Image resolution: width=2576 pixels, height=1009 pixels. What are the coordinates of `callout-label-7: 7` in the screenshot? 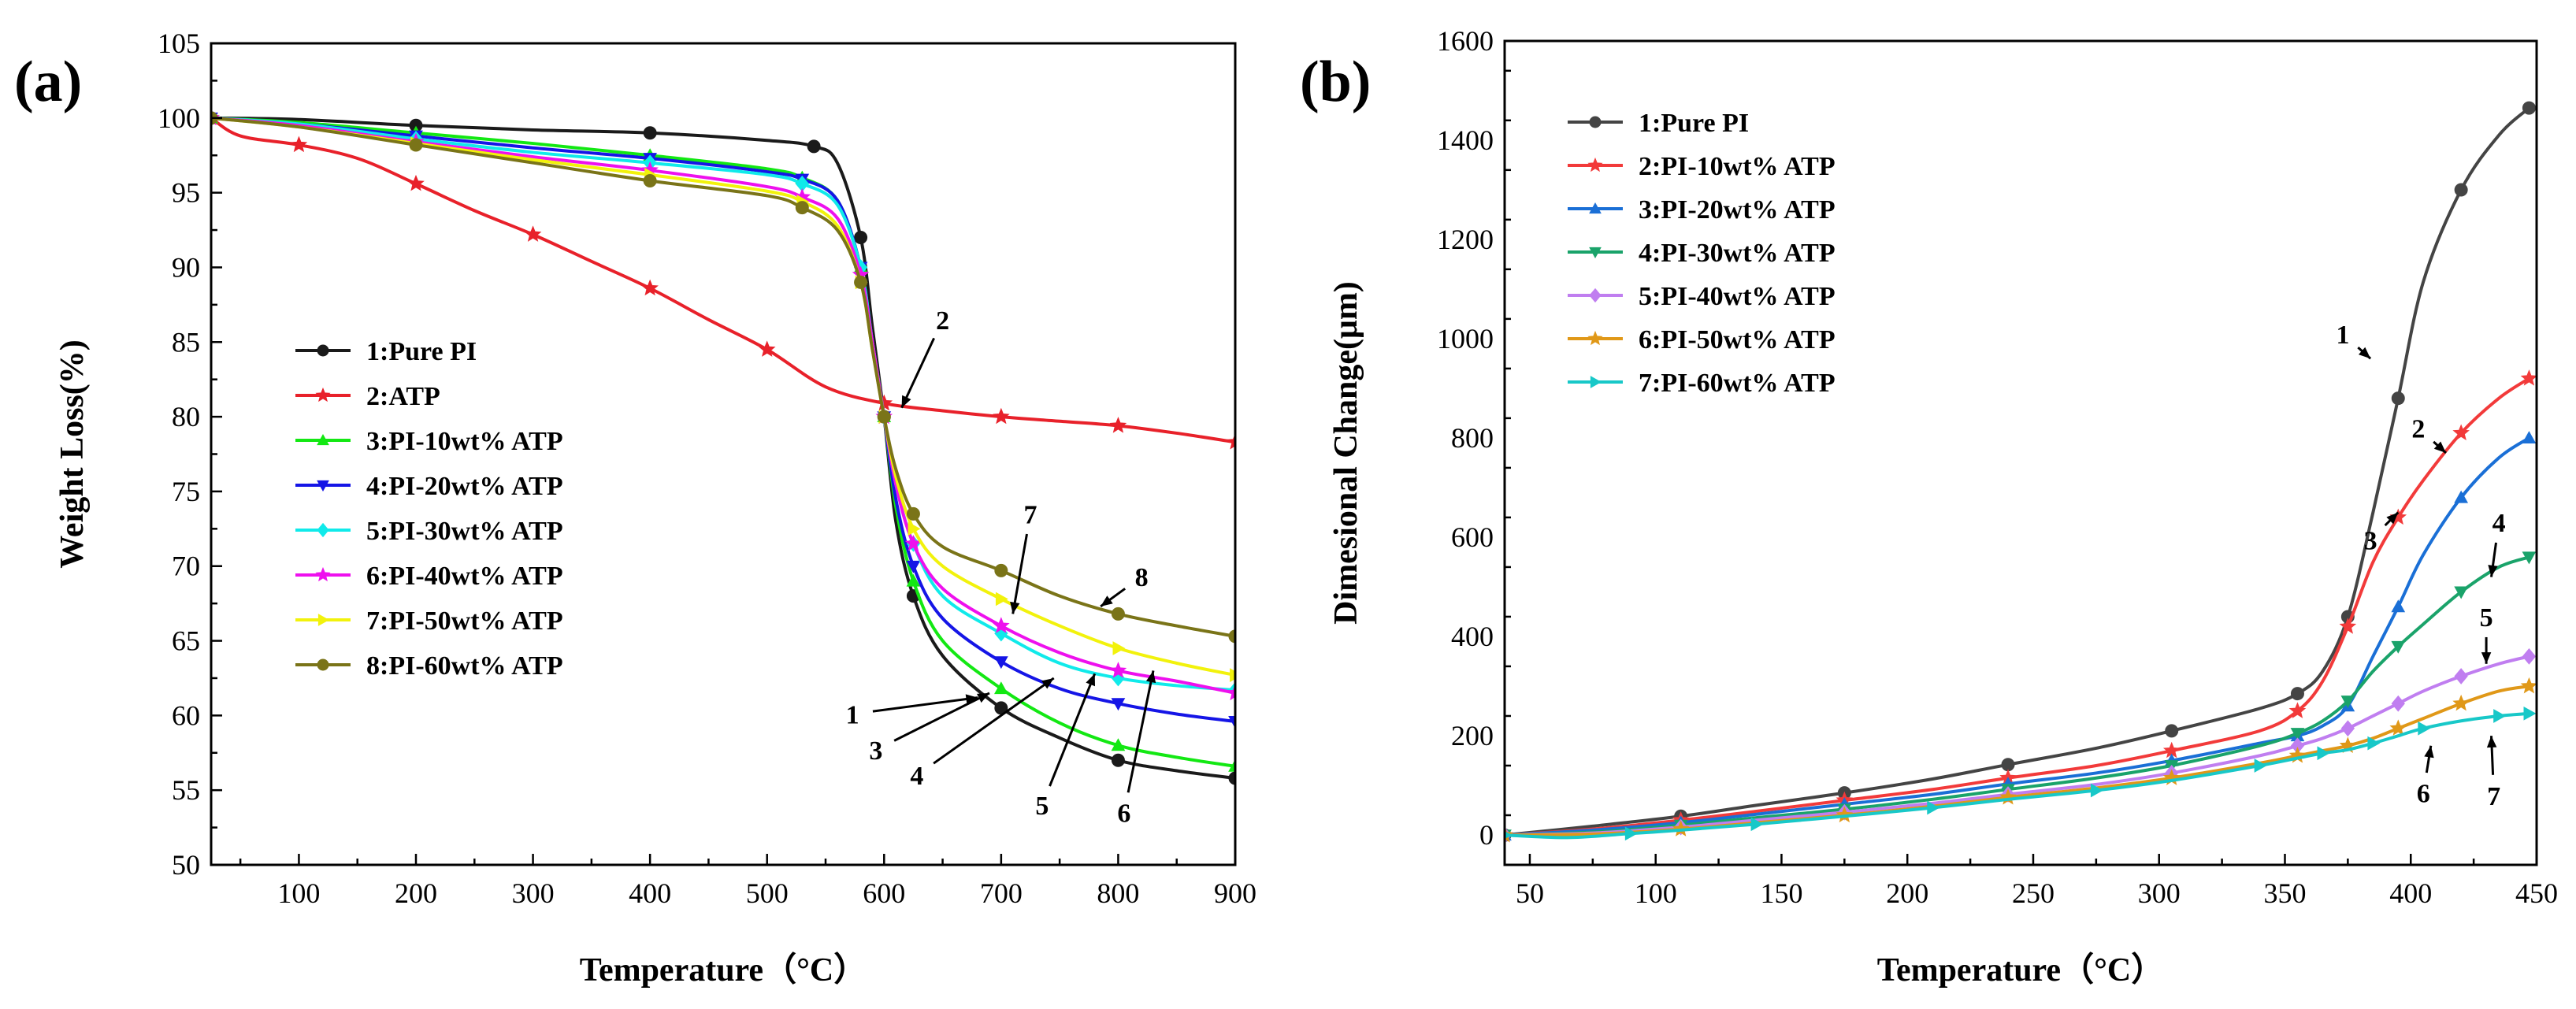 It's located at (2493, 797).